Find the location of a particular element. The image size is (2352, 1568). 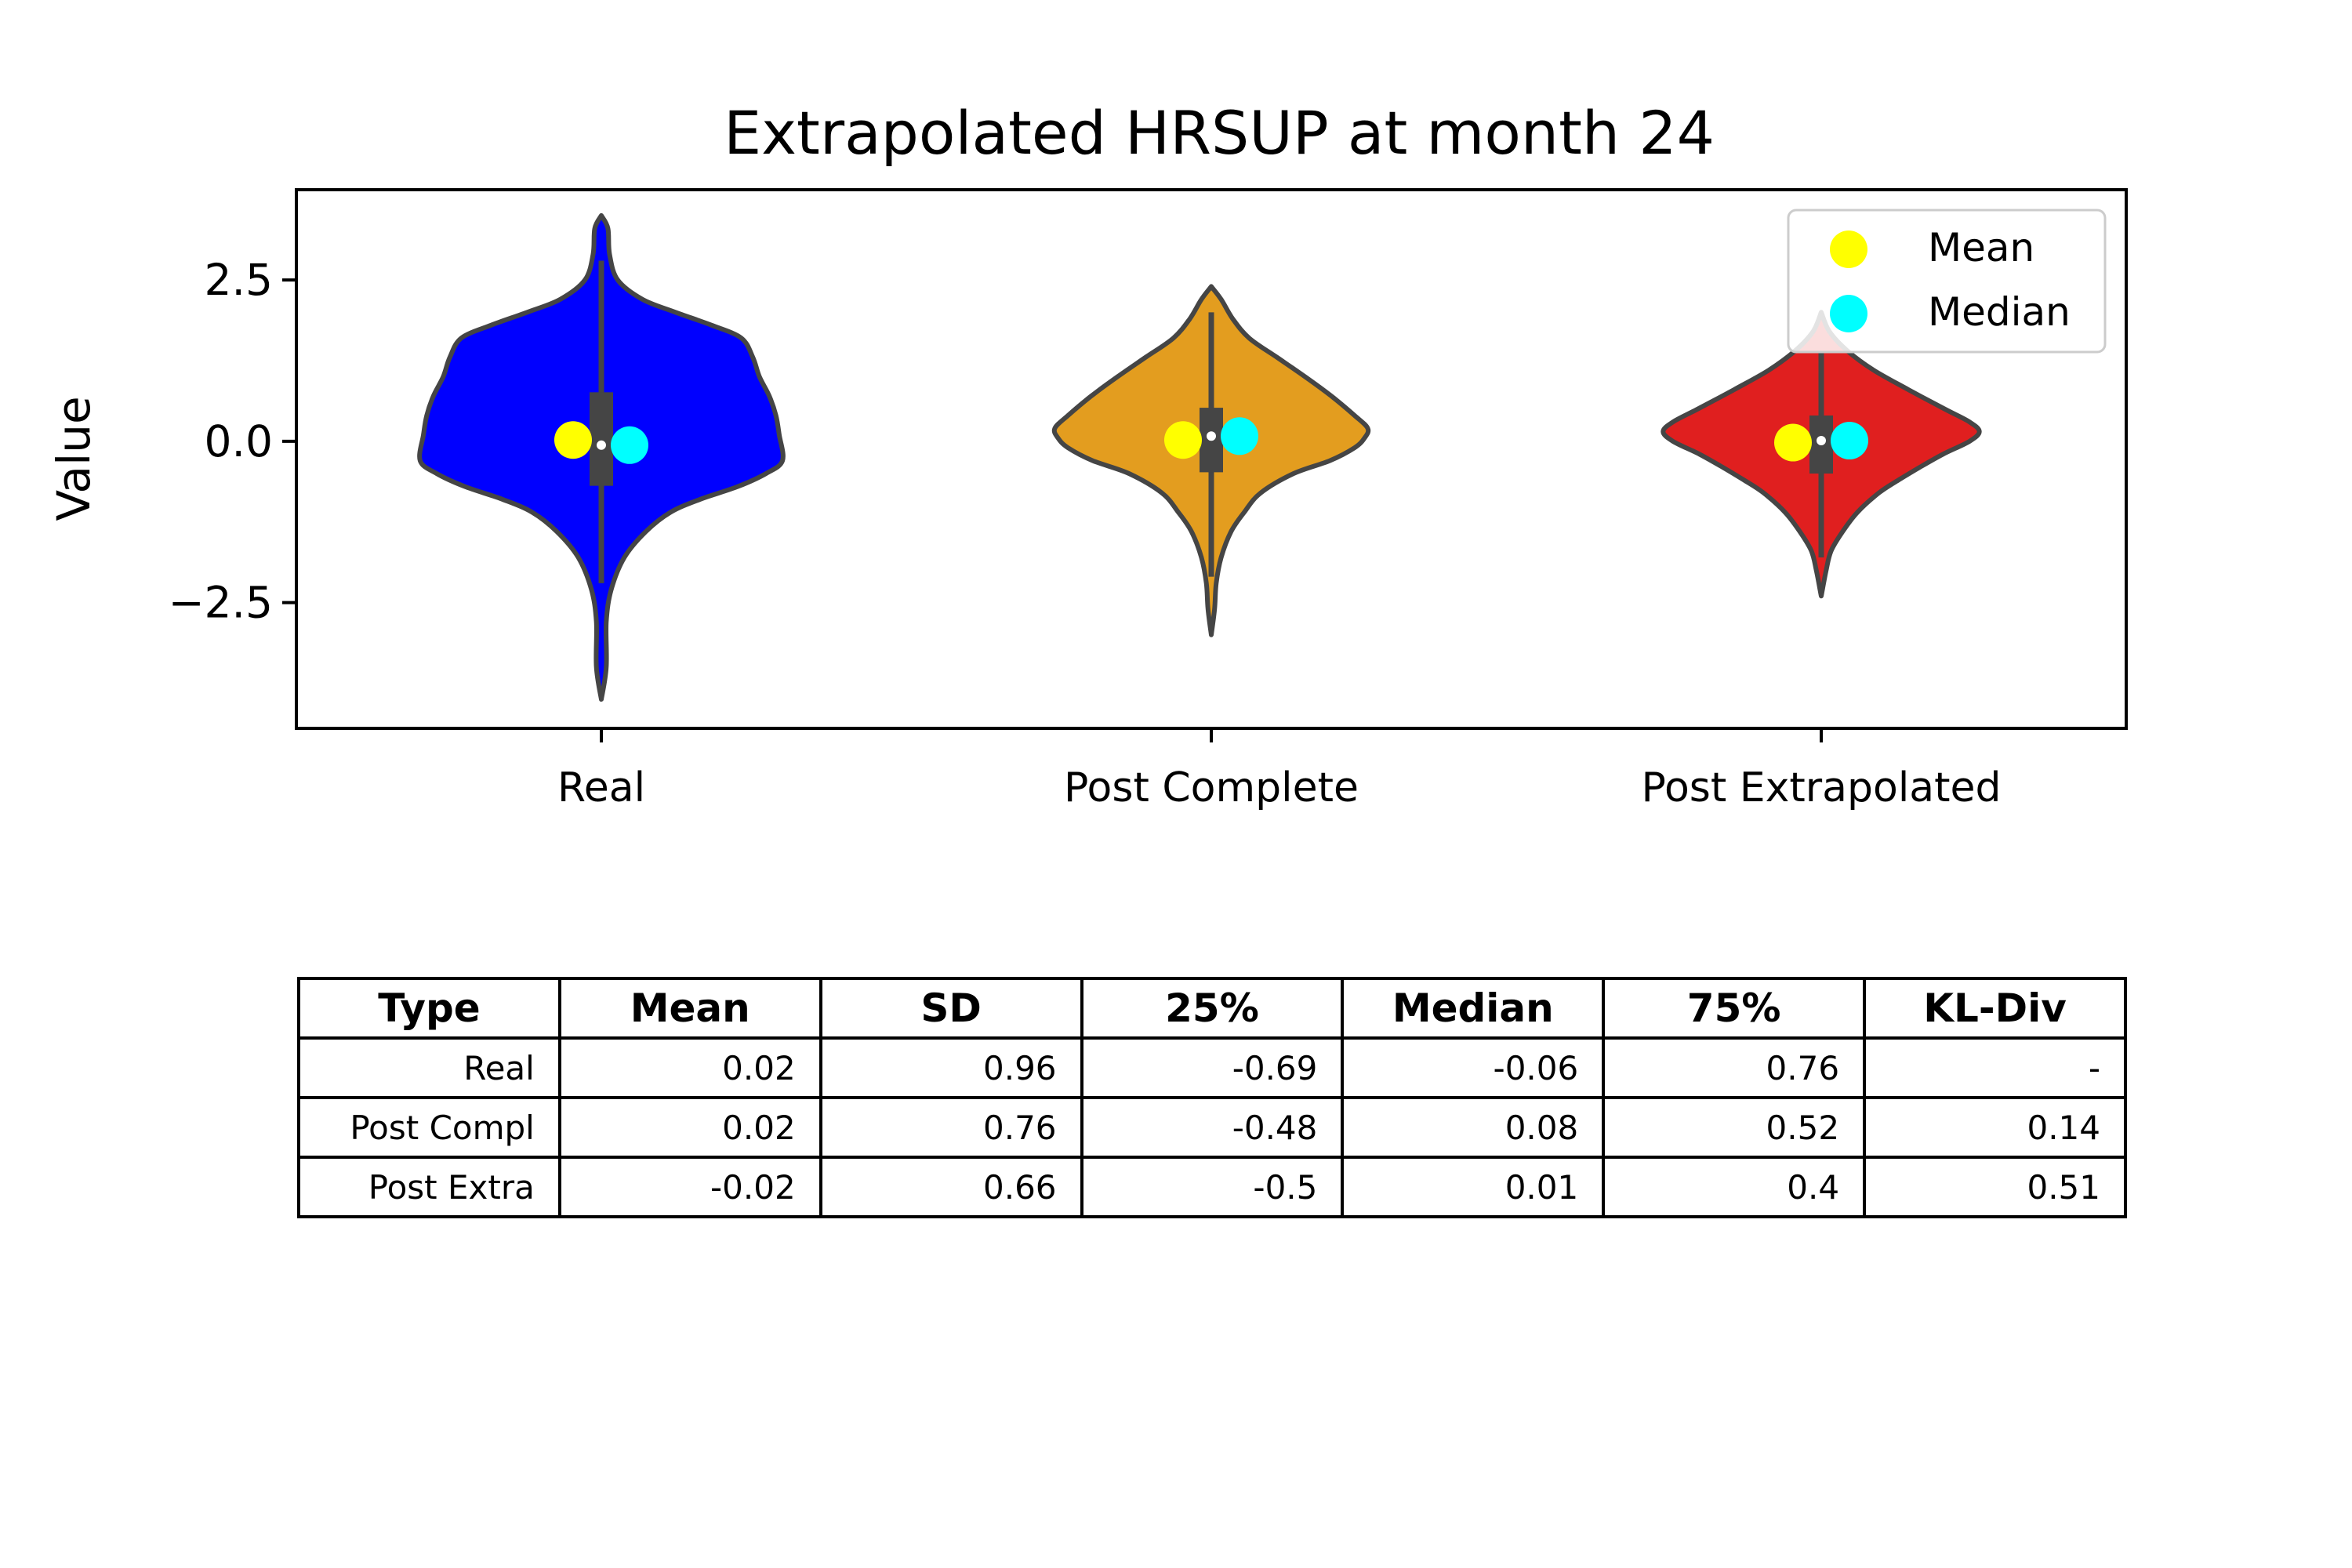

table-cell: -0.5 is located at coordinates (1212, 1187).